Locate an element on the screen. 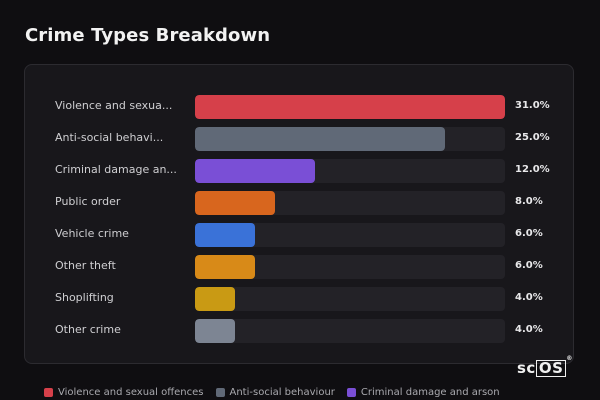  bar-label: Vehicle crime is located at coordinates (92, 233).